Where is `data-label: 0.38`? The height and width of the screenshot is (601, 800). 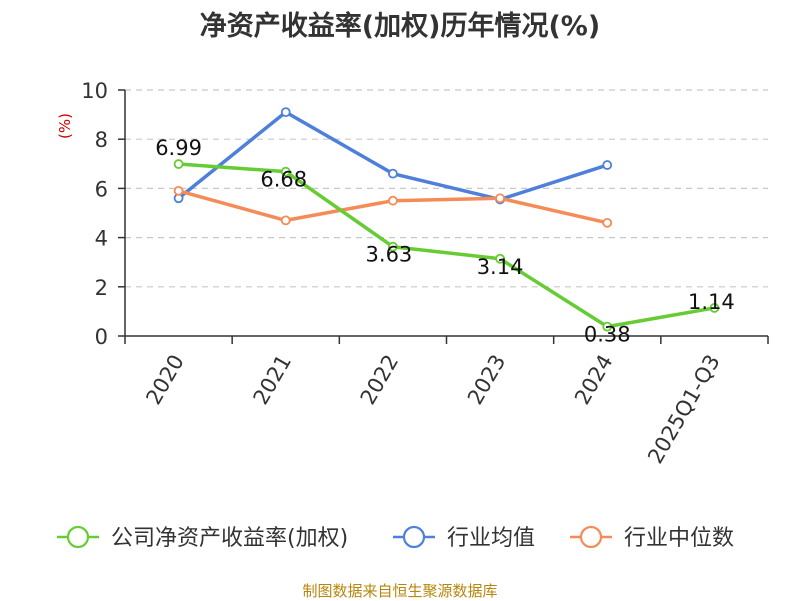 data-label: 0.38 is located at coordinates (607, 335).